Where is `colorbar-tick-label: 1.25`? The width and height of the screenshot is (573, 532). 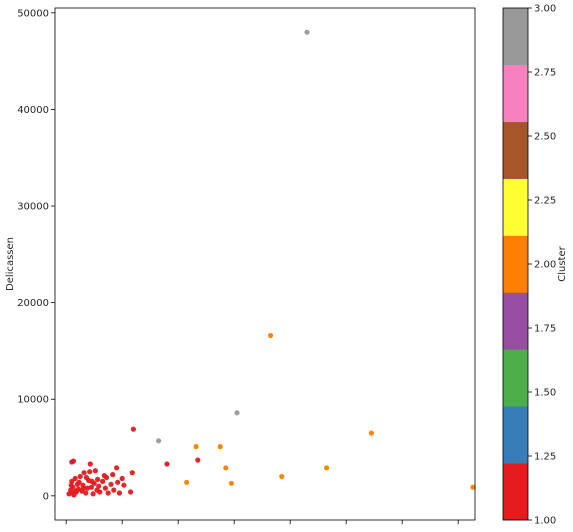 colorbar-tick-label: 1.25 is located at coordinates (545, 457).